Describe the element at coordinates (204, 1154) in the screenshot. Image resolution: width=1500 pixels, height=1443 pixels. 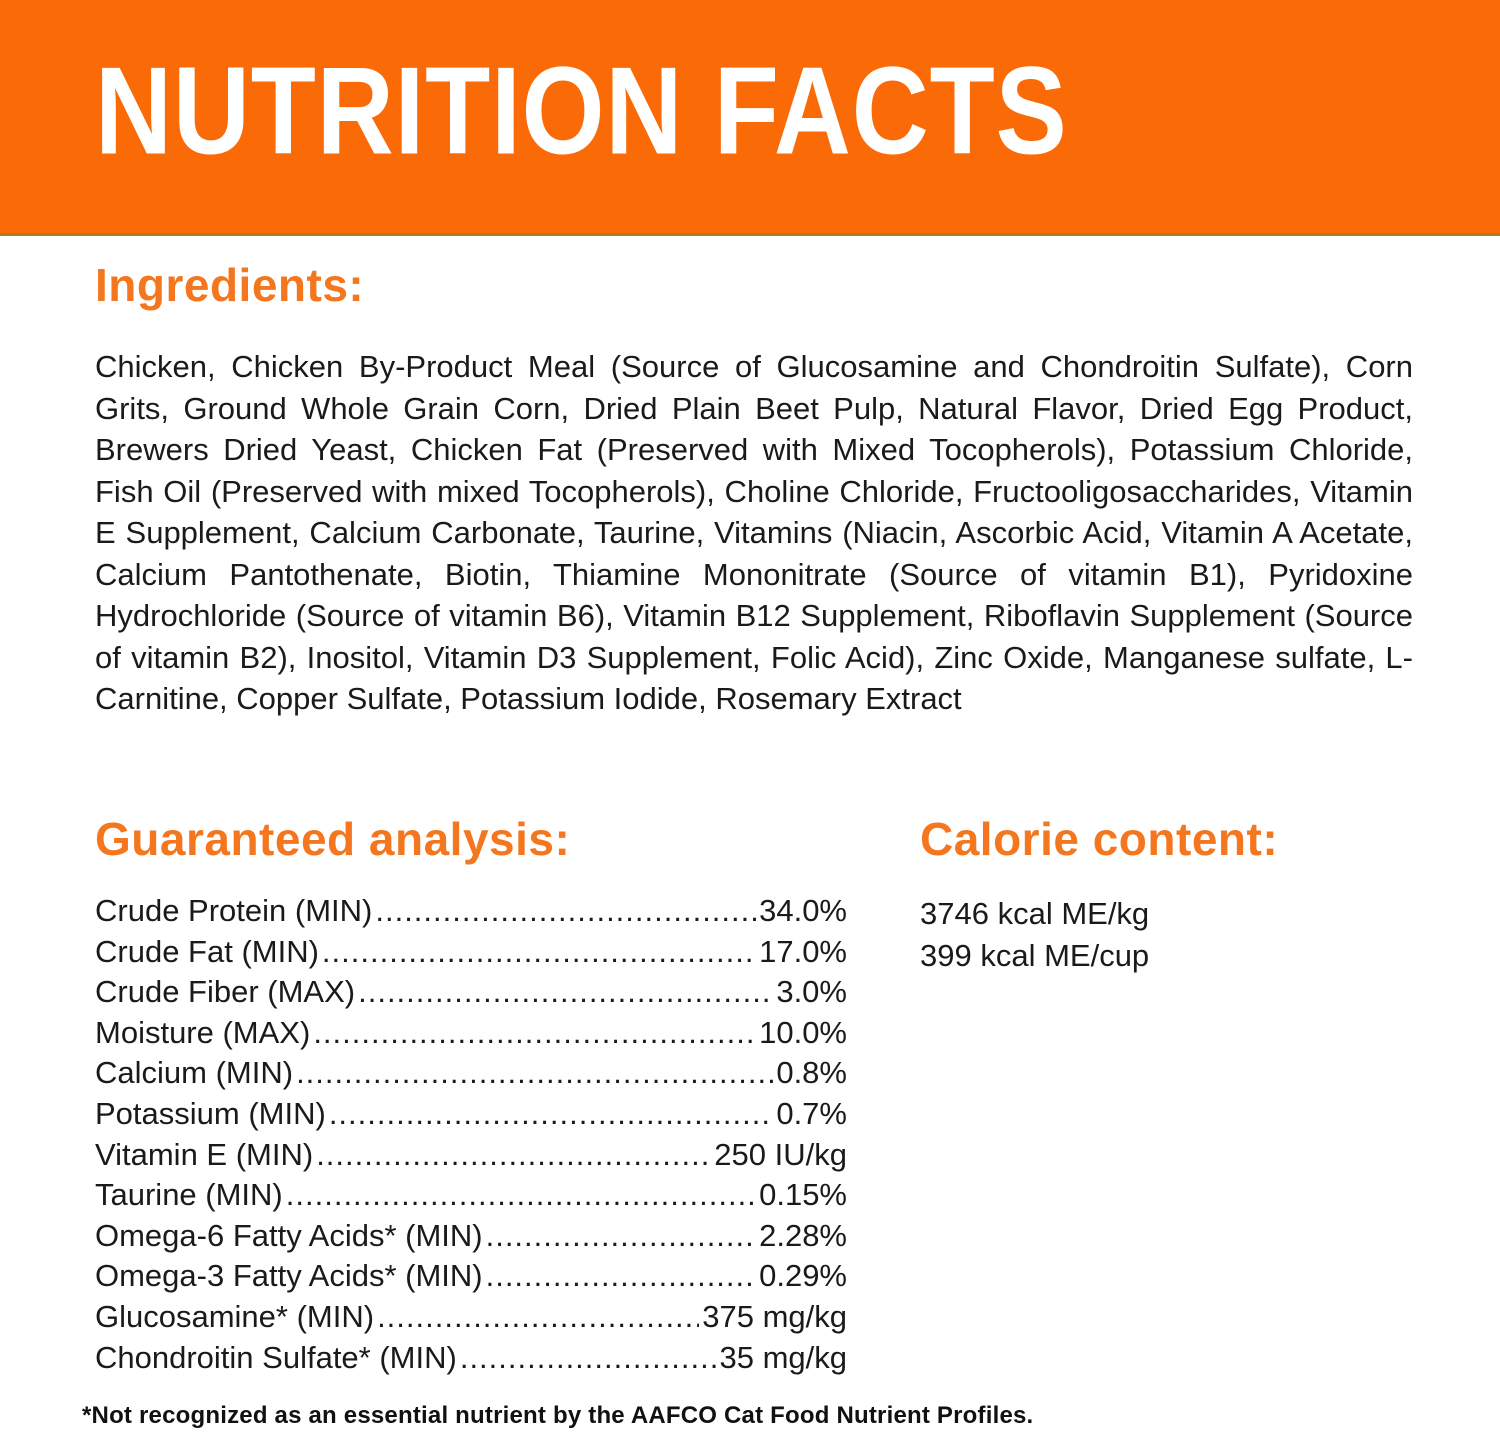
I see `analysis-row-label: Vitamin E (MIN)` at that location.